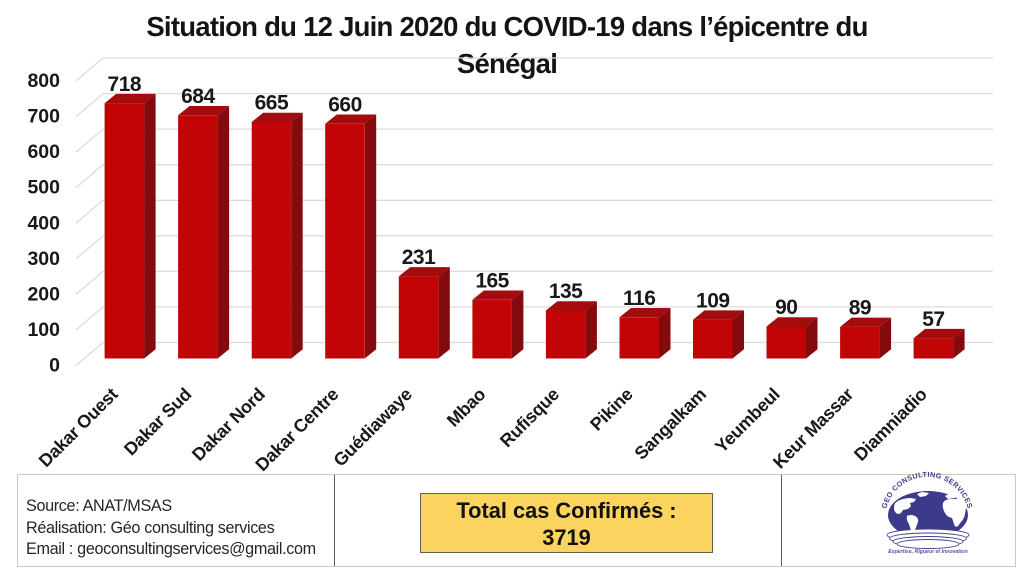 This screenshot has width=1024, height=576. What do you see at coordinates (43, 152) in the screenshot?
I see `svg-text: 600` at bounding box center [43, 152].